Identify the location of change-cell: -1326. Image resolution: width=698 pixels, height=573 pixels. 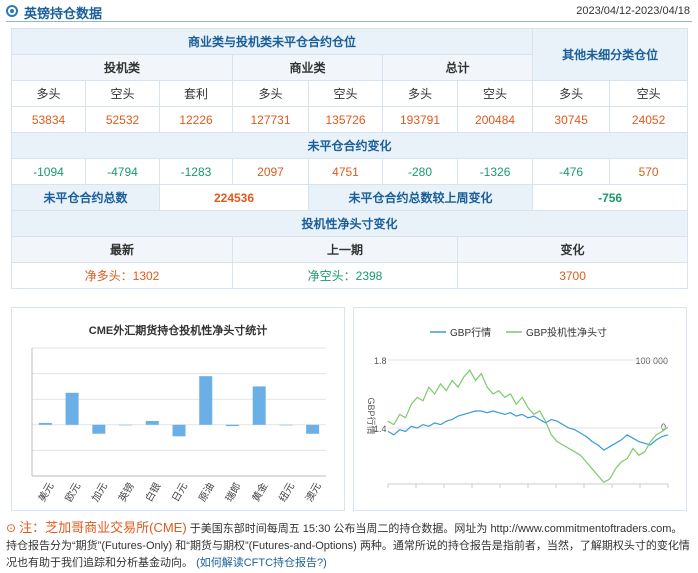
(495, 171).